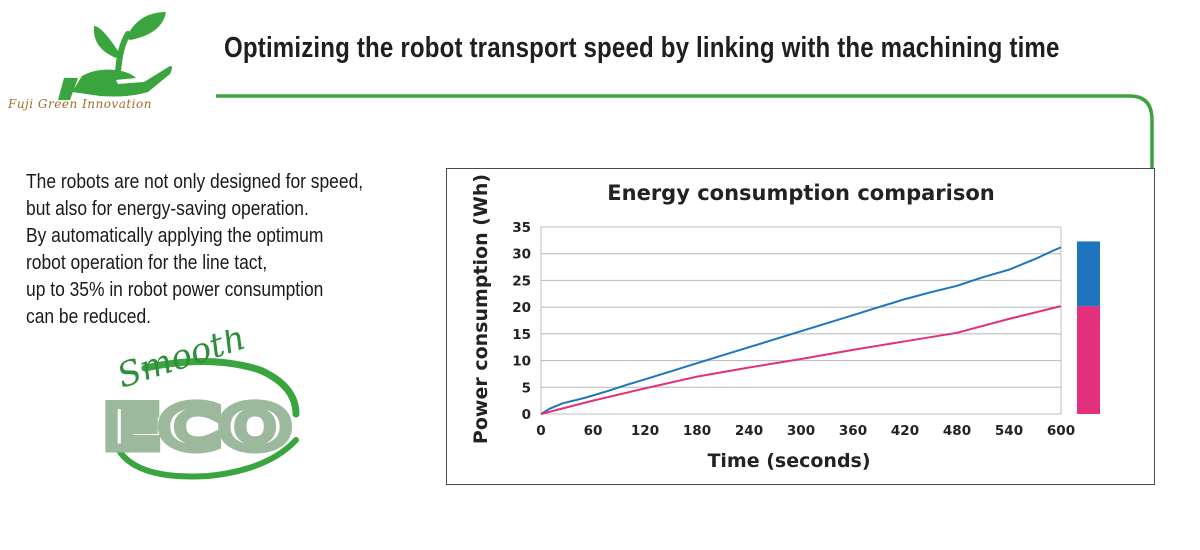 This screenshot has height=550, width=1200. What do you see at coordinates (481, 309) in the screenshot?
I see `y-axis-label: Power consumption (Wh)` at bounding box center [481, 309].